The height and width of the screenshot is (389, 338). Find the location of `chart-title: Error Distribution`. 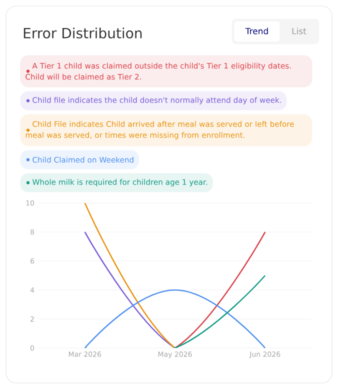

chart-title: Error Distribution is located at coordinates (83, 33).